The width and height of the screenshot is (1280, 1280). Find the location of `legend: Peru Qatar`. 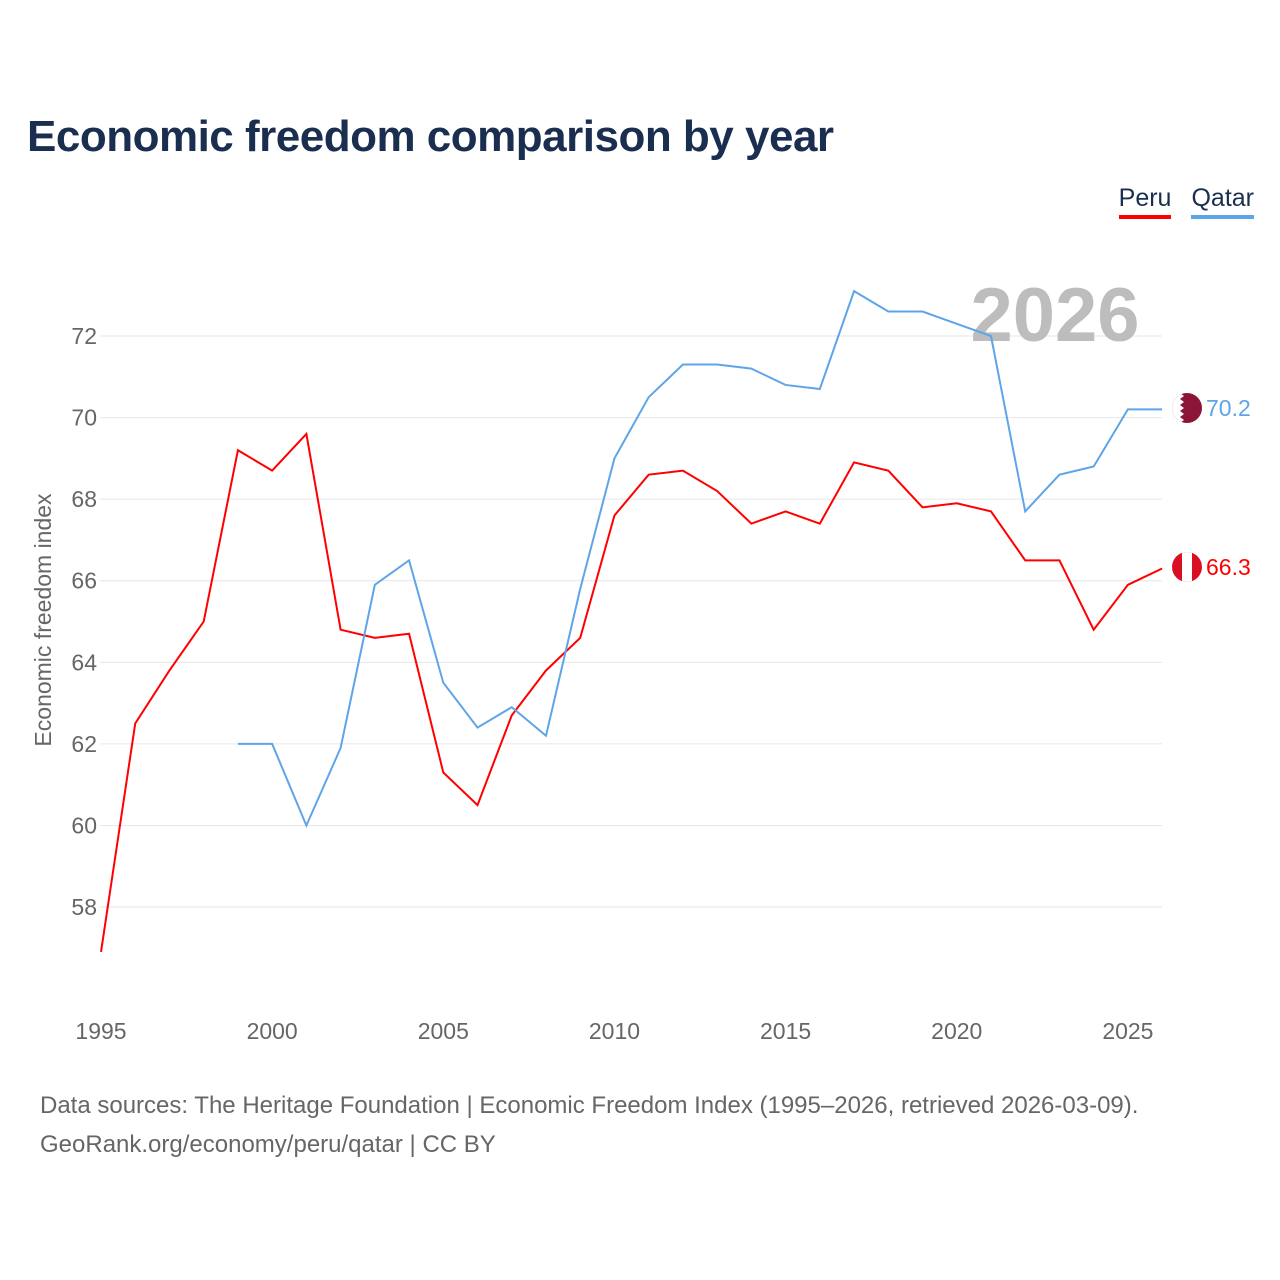

legend: Peru Qatar is located at coordinates (1186, 201).